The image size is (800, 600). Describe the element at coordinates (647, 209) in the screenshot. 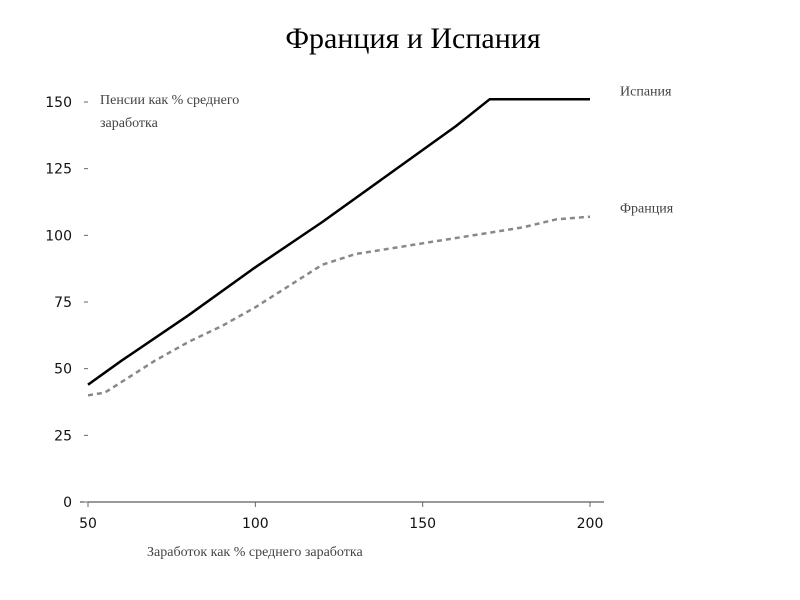

I see `series-label-1: Франция` at that location.